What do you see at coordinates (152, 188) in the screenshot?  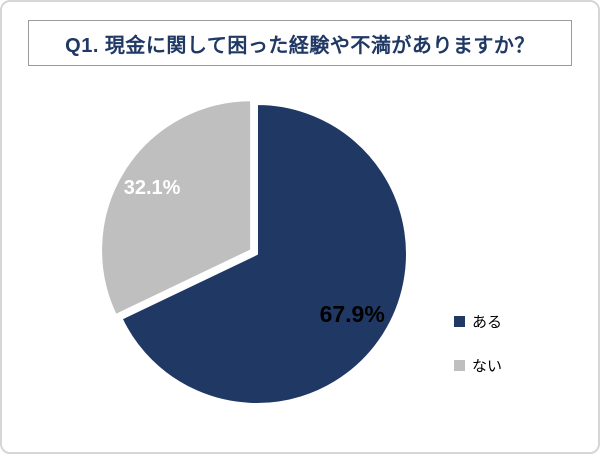 I see `pie-value-label-1: 32.1%` at bounding box center [152, 188].